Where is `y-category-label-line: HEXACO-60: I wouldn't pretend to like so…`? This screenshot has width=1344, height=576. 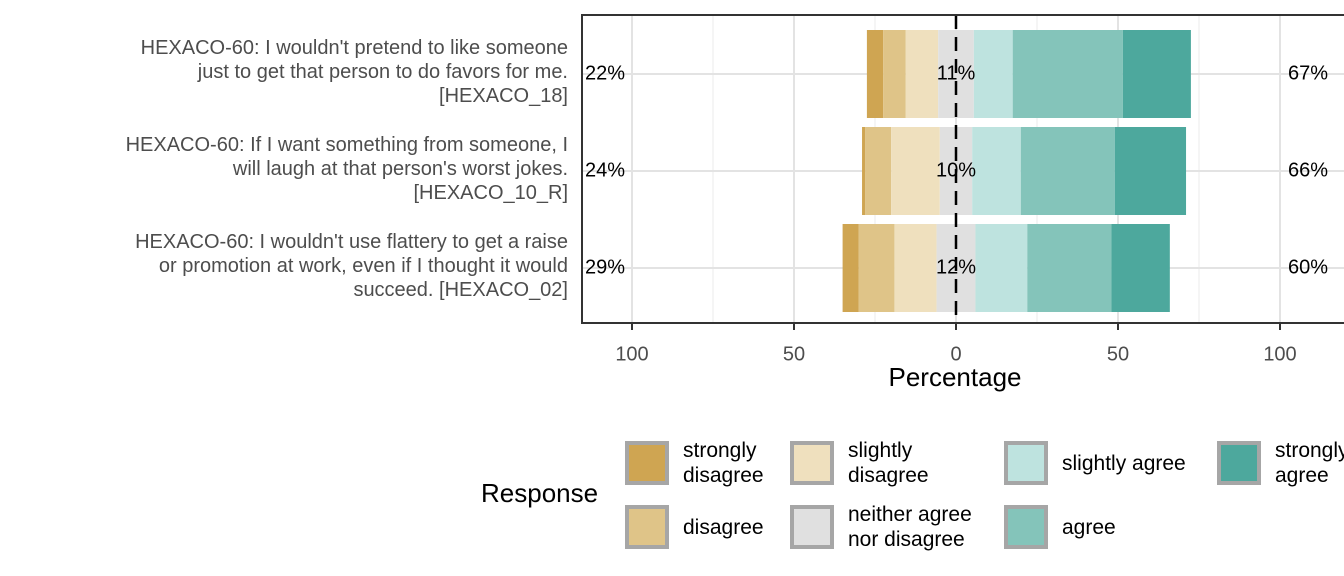 y-category-label-line: HEXACO-60: I wouldn't pretend to like so… is located at coordinates (354, 48).